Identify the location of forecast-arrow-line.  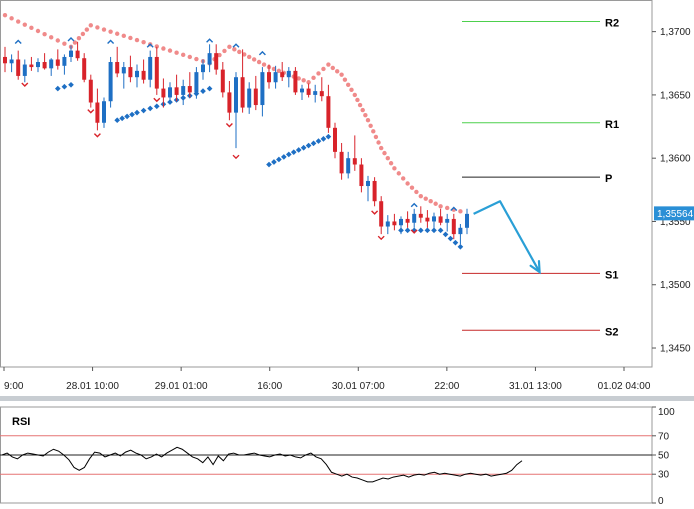
(507, 236).